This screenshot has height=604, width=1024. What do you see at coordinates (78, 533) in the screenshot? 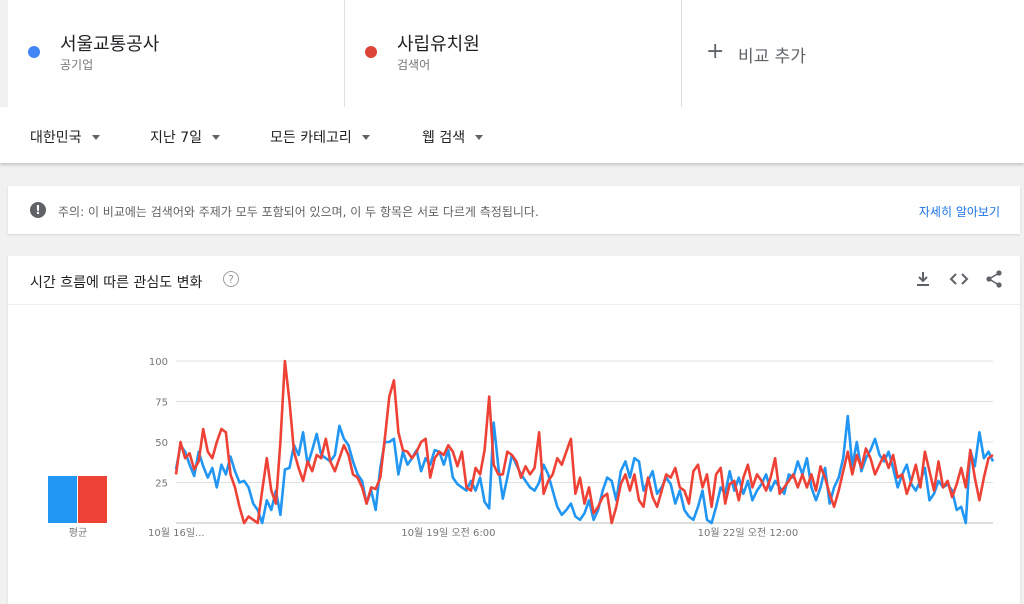
I see `average-label: 평균` at bounding box center [78, 533].